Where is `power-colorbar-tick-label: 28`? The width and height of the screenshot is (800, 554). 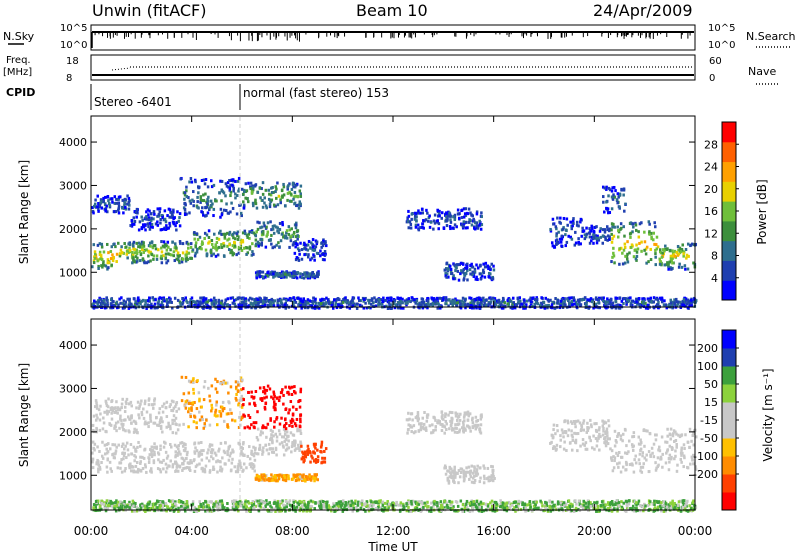 power-colorbar-tick-label: 28 is located at coordinates (711, 144).